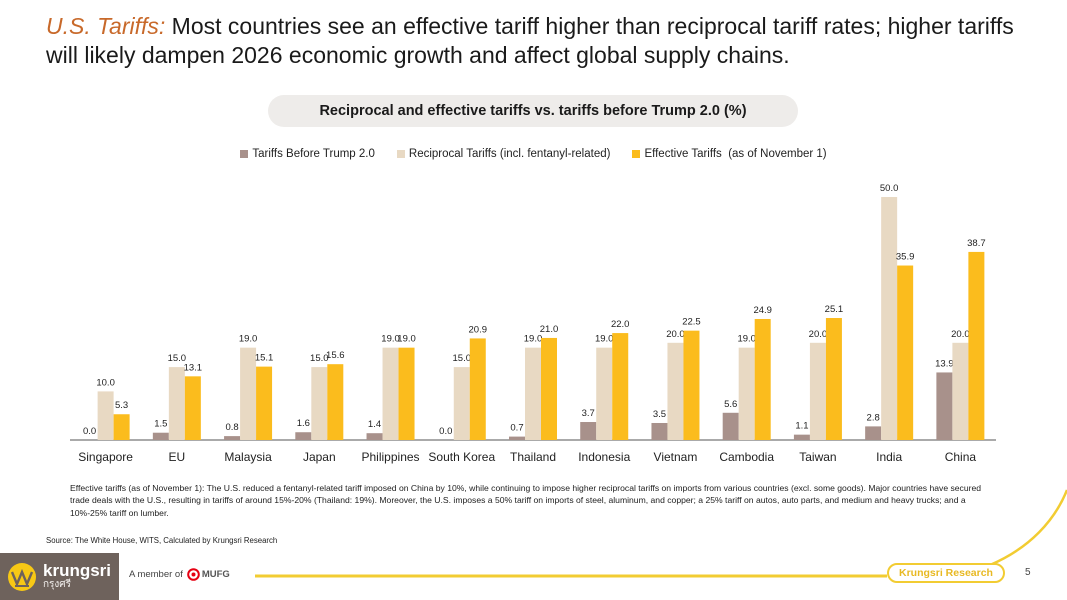  What do you see at coordinates (77, 570) in the screenshot?
I see `logo-text-en: krungsri` at bounding box center [77, 570].